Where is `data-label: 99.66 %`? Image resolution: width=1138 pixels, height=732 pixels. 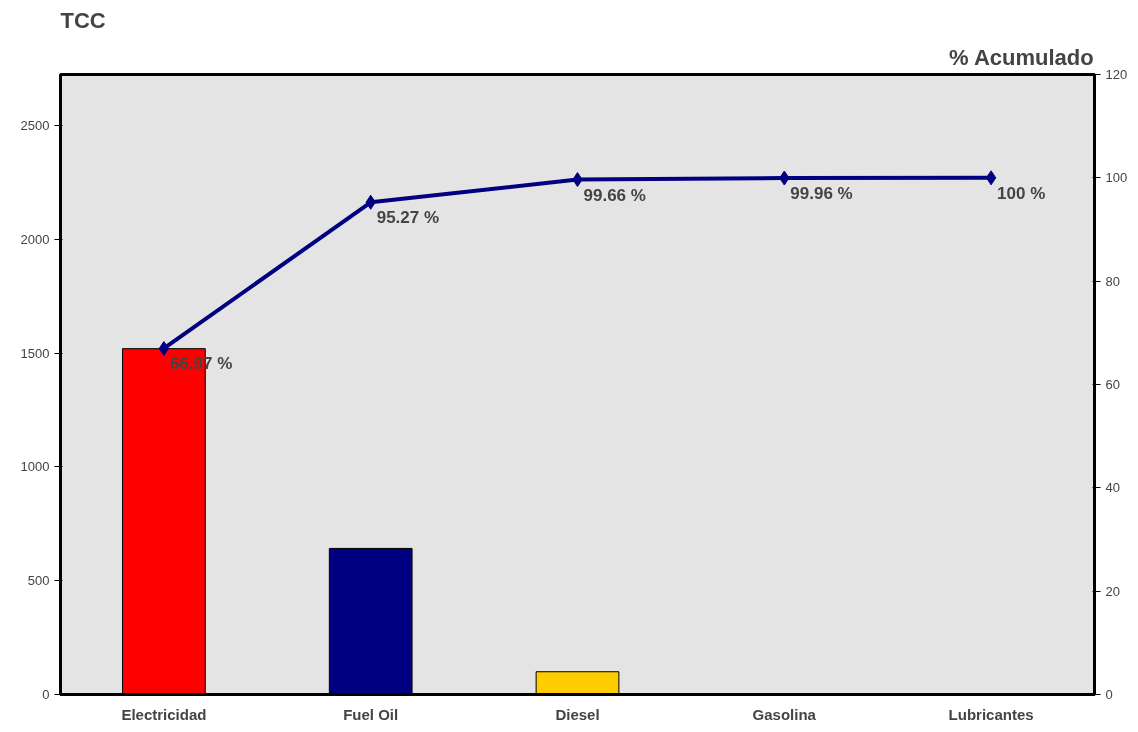
data-label: 99.66 % is located at coordinates (614, 195).